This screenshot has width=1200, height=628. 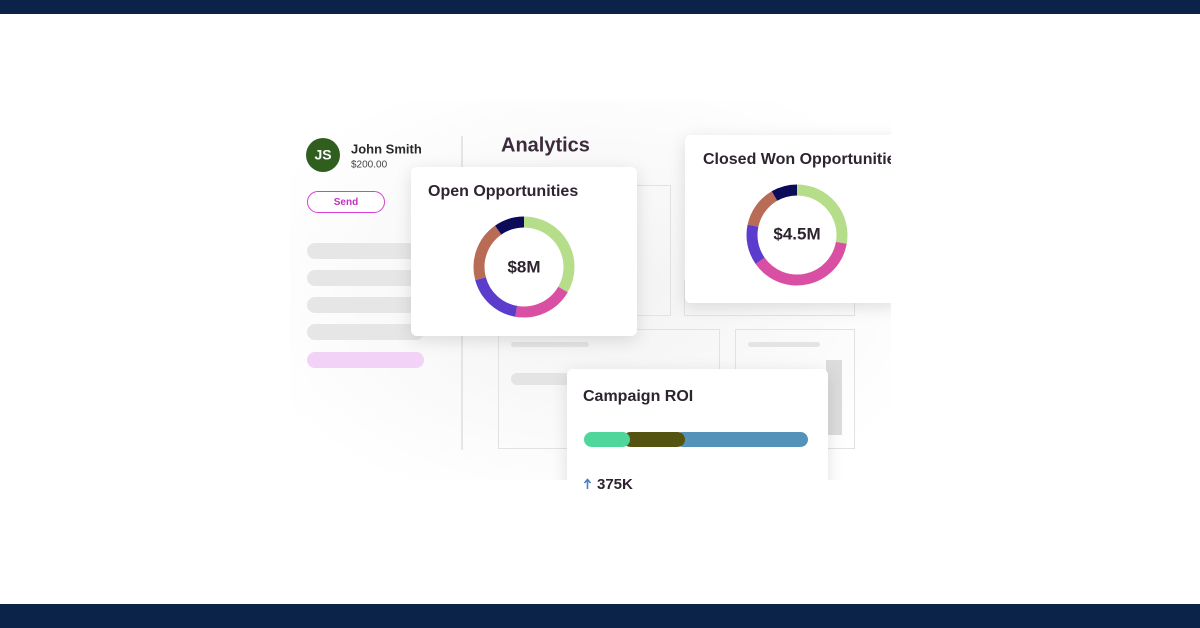 What do you see at coordinates (503, 191) in the screenshot?
I see `card-title: Open Opportunities` at bounding box center [503, 191].